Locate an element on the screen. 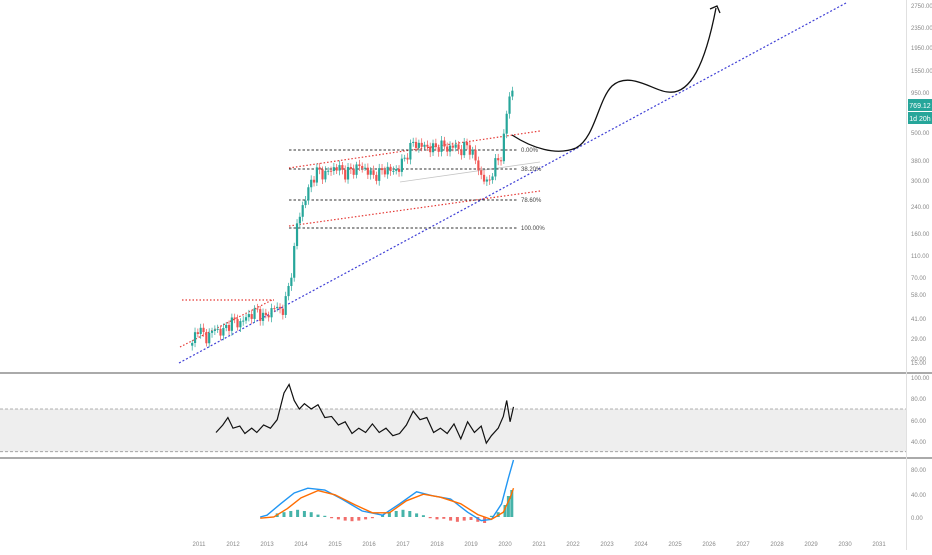  macd-signal-line is located at coordinates (387, 504).